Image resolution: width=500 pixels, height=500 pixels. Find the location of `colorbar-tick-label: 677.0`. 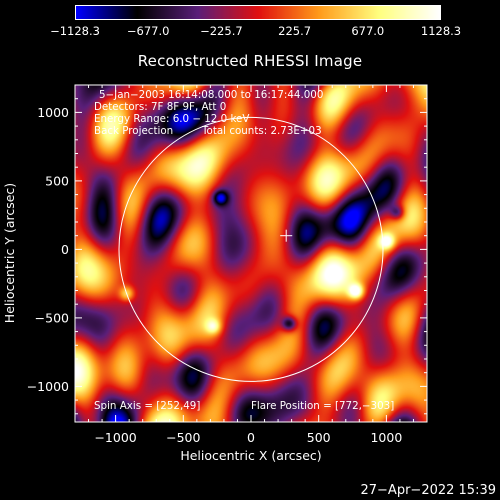

colorbar-tick-label: 677.0 is located at coordinates (368, 31).